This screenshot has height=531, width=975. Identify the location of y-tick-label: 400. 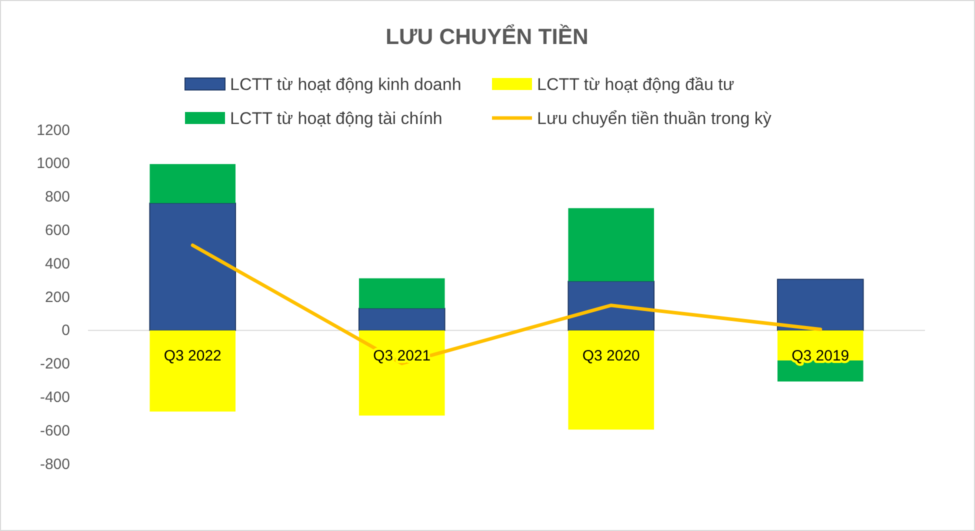
(57, 263).